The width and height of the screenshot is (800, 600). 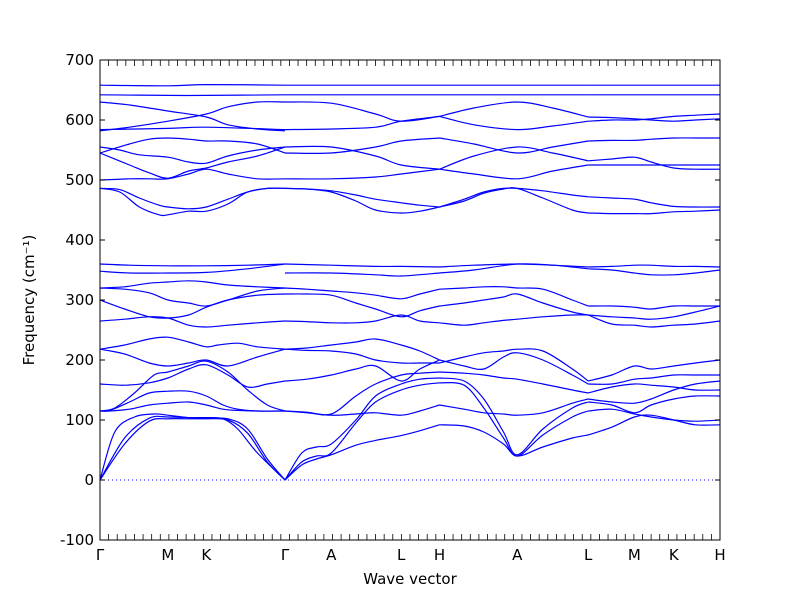 I want to click on y-tick-labels: -100 0 100 200 300 400 500 600 700, so click(x=77, y=300).